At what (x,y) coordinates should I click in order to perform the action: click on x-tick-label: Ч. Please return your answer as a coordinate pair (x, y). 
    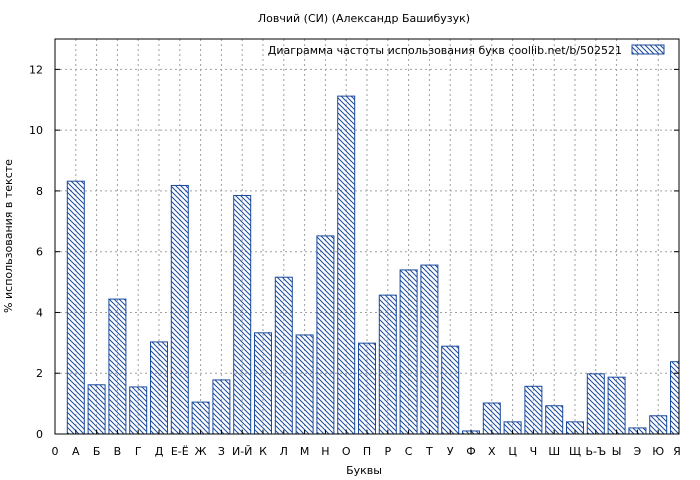
    Looking at the image, I should click on (534, 451).